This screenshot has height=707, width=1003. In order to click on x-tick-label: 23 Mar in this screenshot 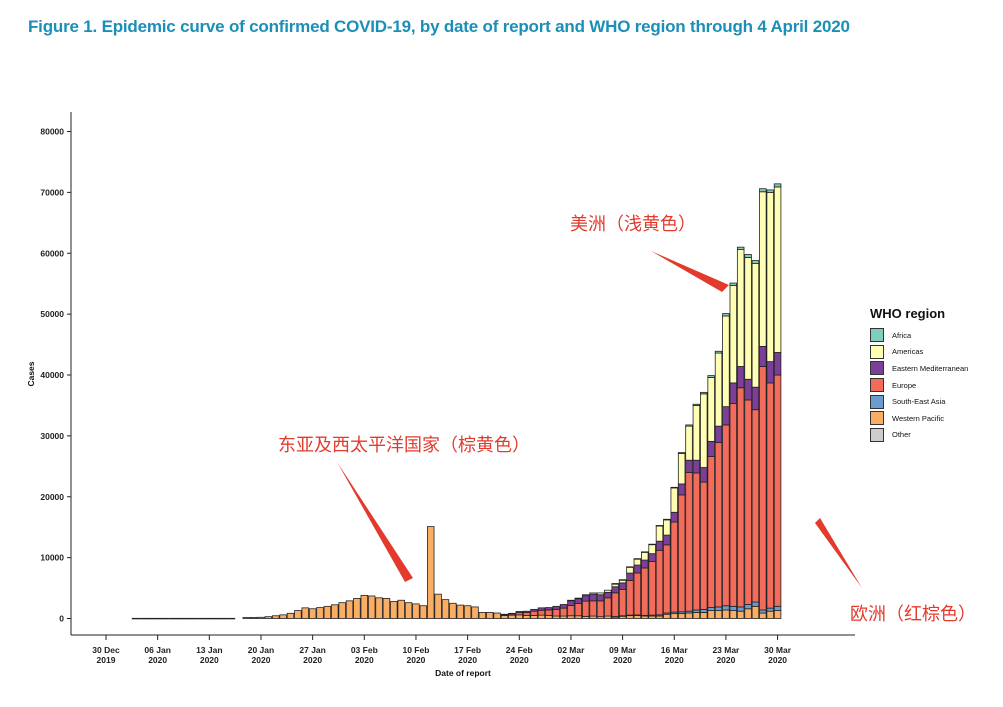, I will do `click(726, 650)`.